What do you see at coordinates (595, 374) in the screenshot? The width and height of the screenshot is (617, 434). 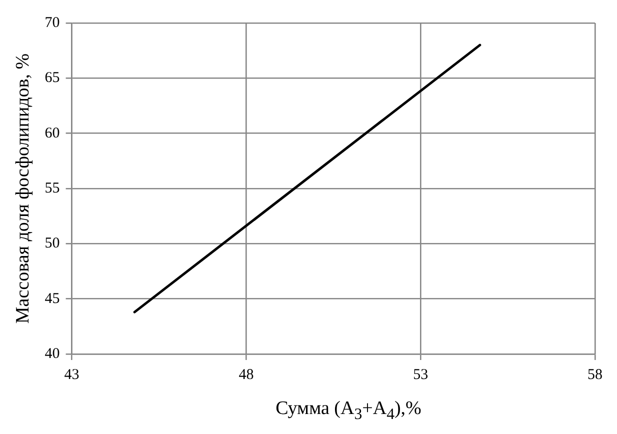 I see `x-tick-label: 58` at bounding box center [595, 374].